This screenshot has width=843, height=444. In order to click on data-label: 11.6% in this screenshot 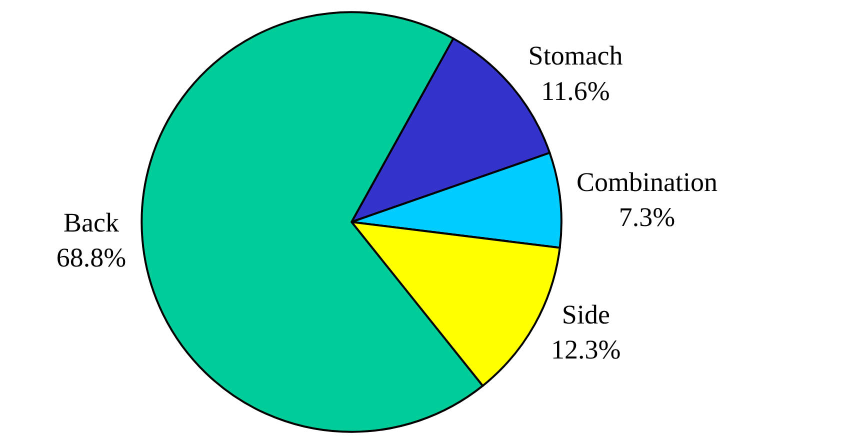, I will do `click(575, 91)`.